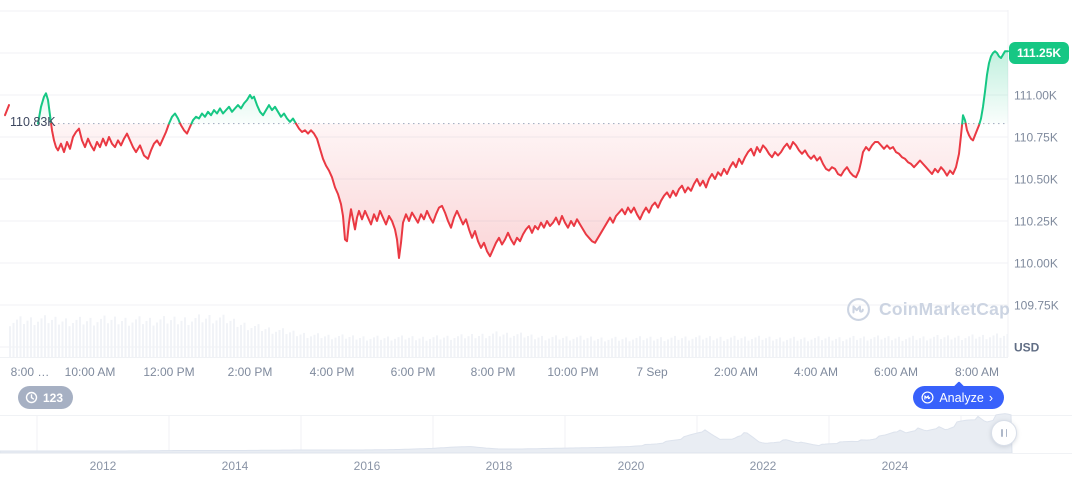 This screenshot has height=477, width=1072. I want to click on svg-text: 111.00K, so click(1035, 96).